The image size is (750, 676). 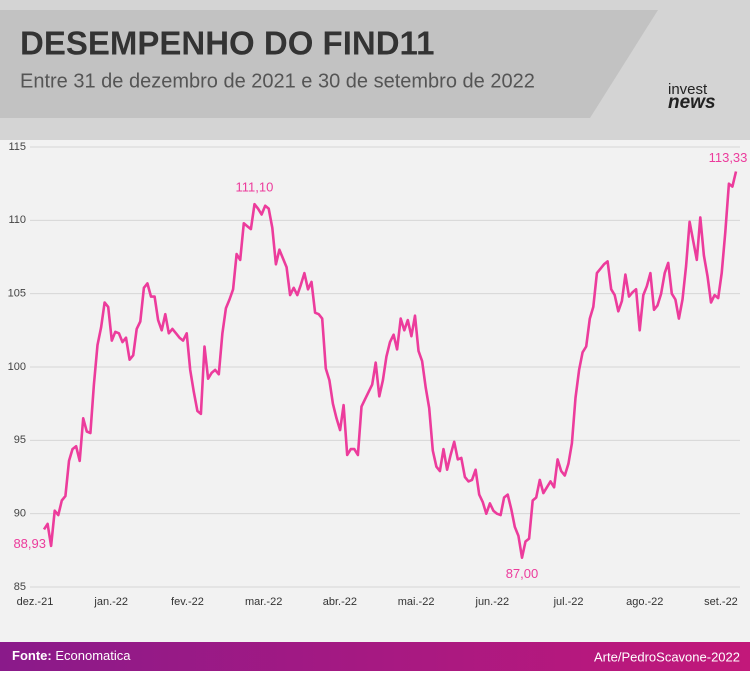 I want to click on x-tick-label: jun.-22, so click(x=492, y=602).